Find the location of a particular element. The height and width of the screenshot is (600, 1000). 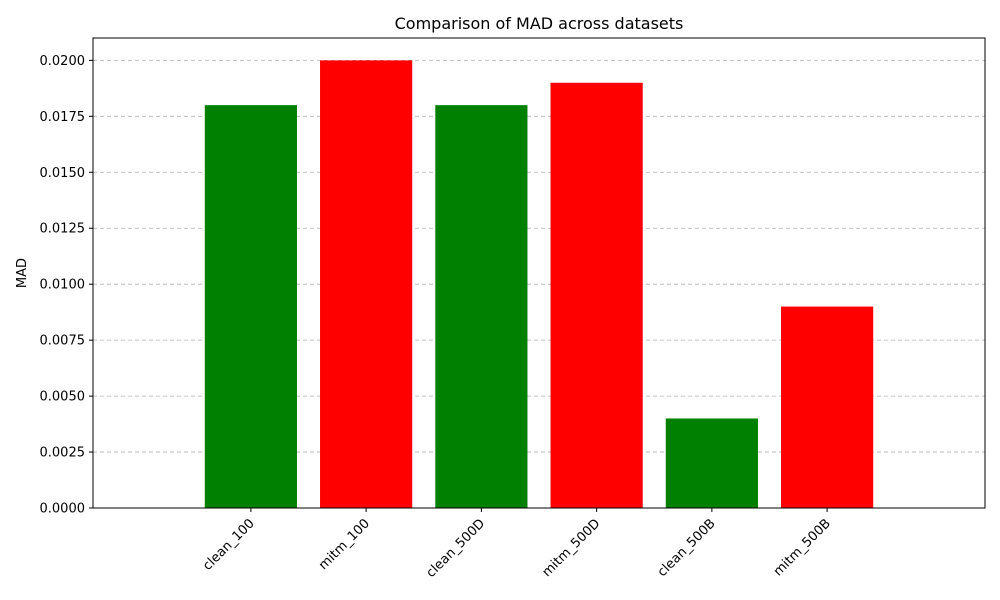

y-tick-label: 0.0075 is located at coordinates (63, 341).